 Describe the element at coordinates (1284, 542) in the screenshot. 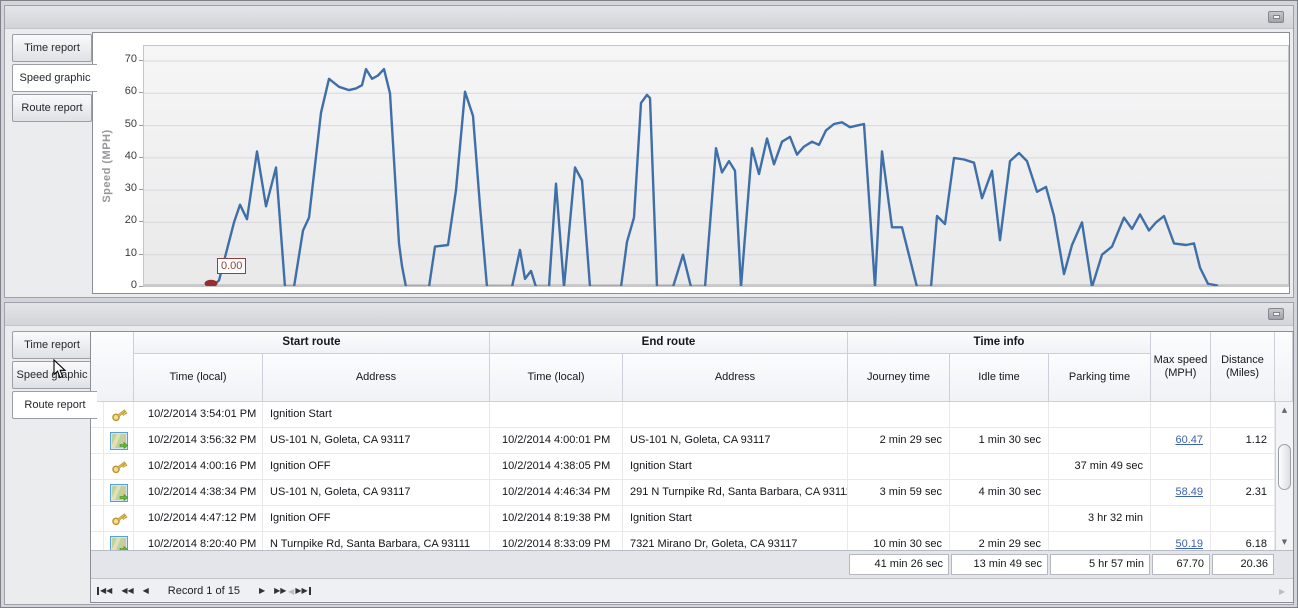

I see `scroll-down-icon: ▼` at that location.